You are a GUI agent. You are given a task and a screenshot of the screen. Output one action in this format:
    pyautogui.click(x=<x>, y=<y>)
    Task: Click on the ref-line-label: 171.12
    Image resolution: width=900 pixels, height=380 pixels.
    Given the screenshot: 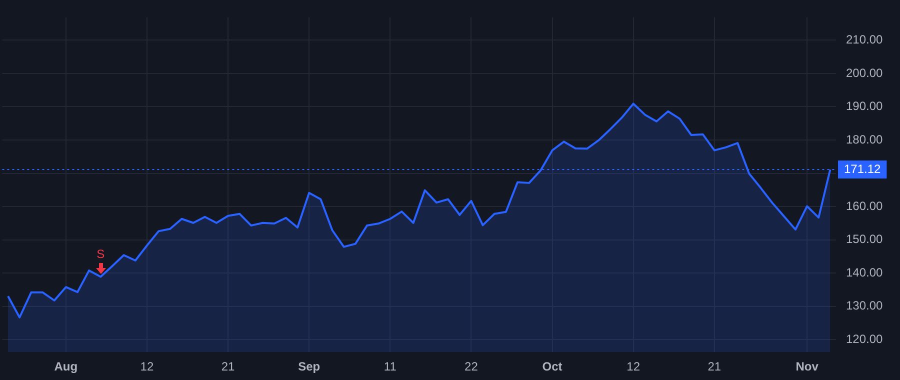 What is the action you would take?
    pyautogui.click(x=863, y=169)
    